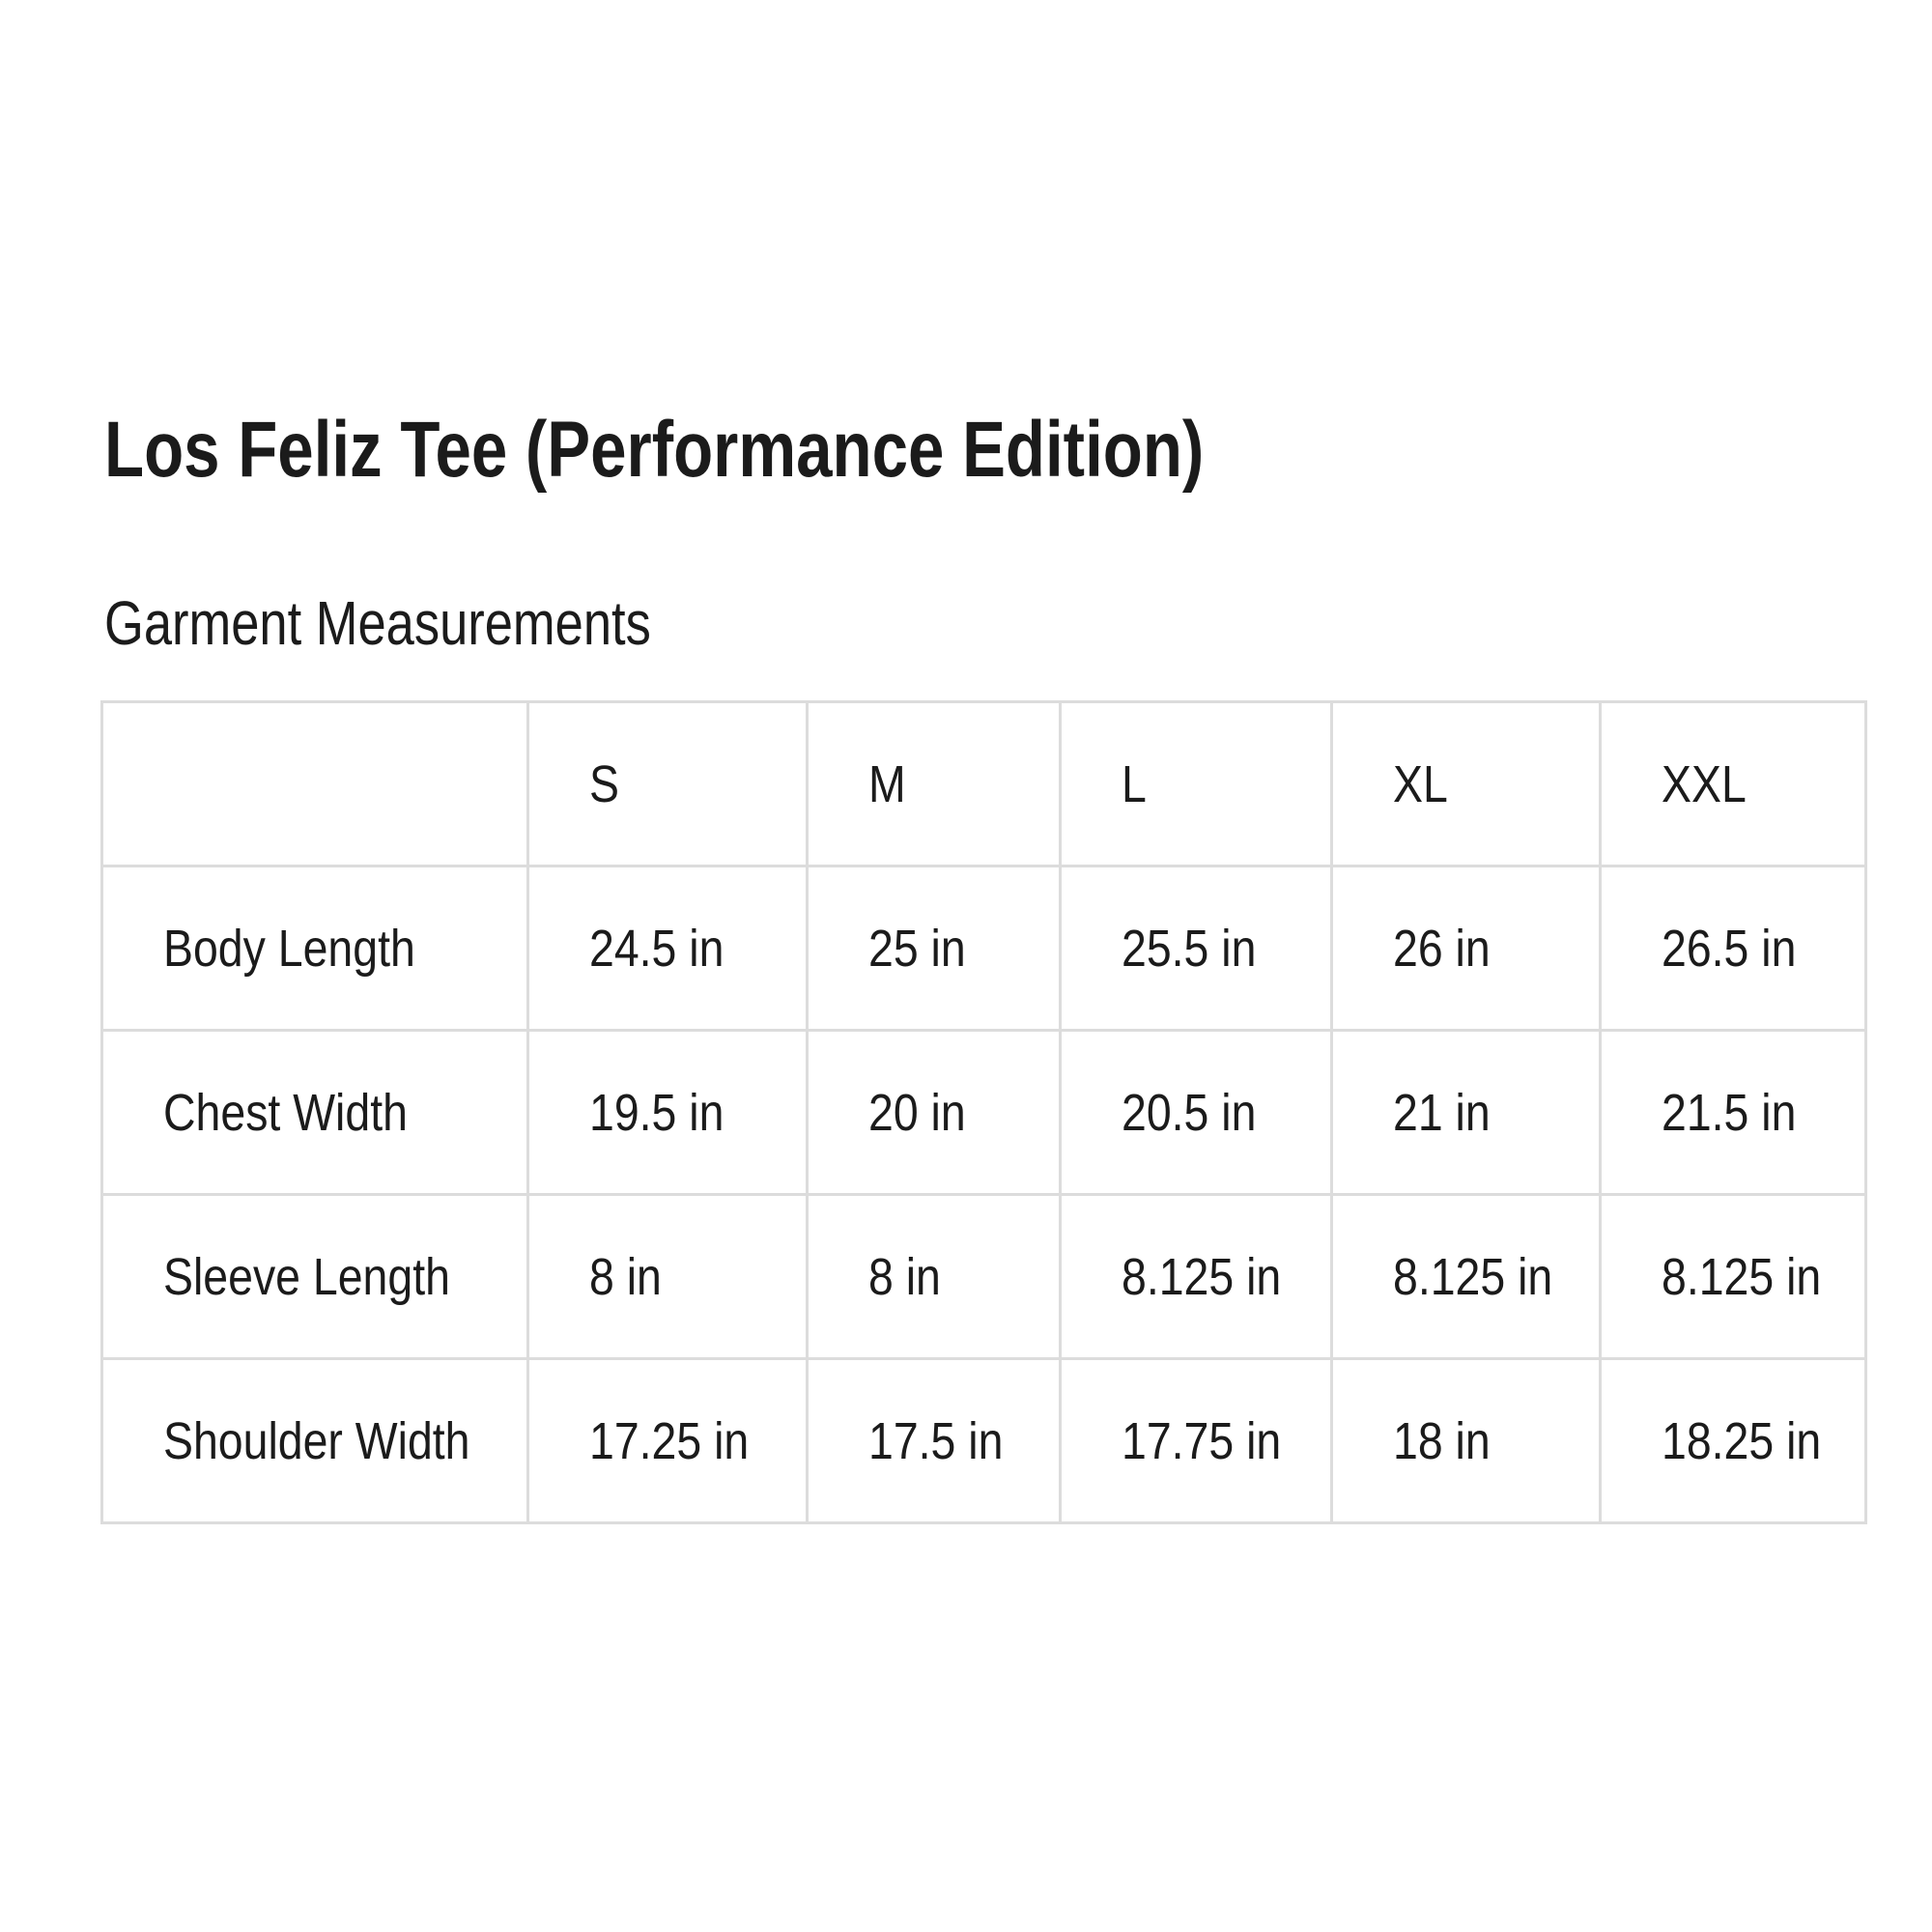 The image size is (1932, 1932). Describe the element at coordinates (1733, 1112) in the screenshot. I see `value-cell: 21.5 in` at that location.